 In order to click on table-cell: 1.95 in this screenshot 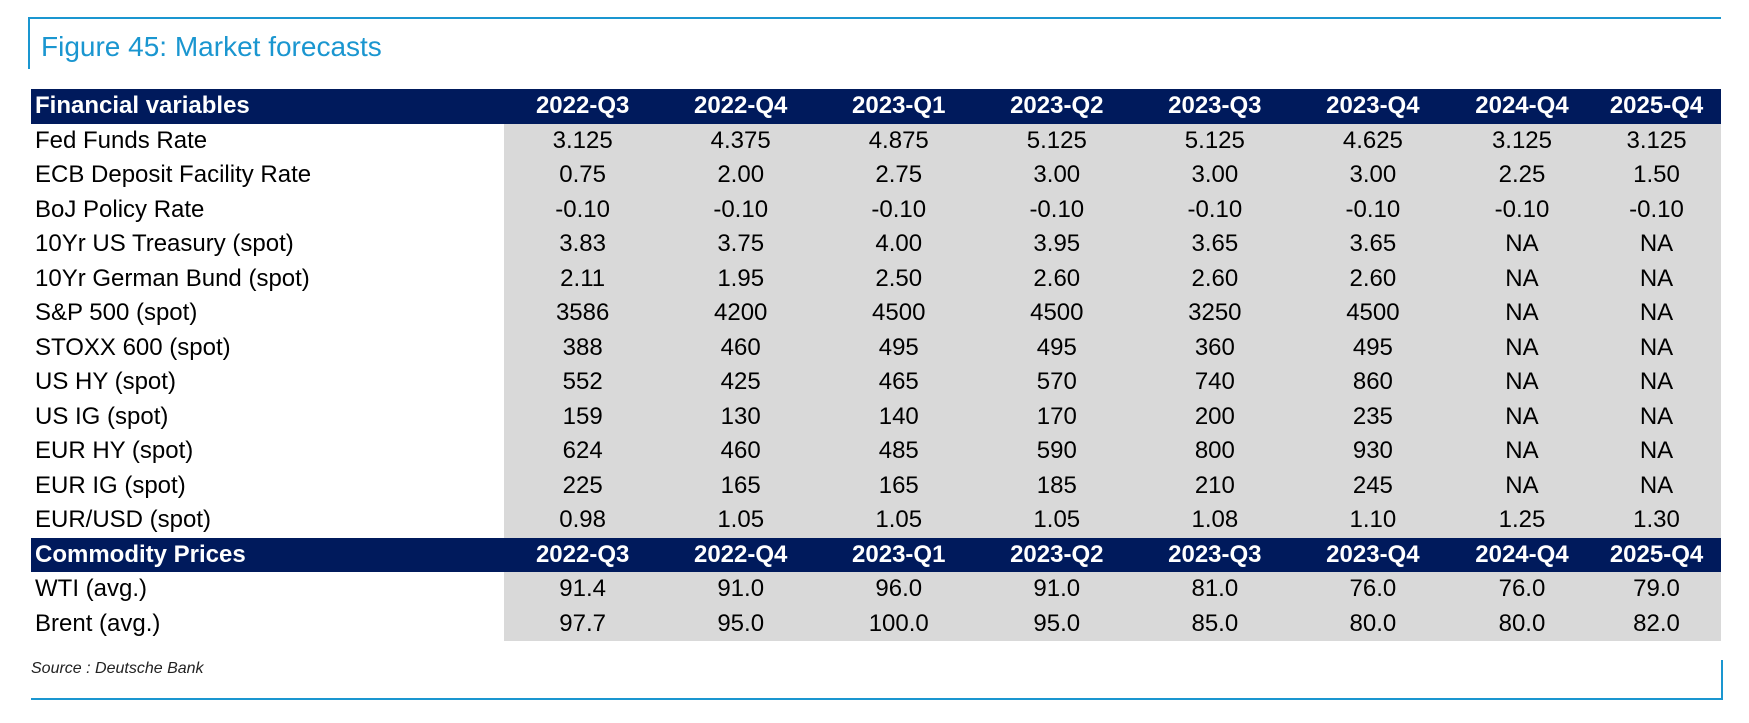, I will do `click(740, 278)`.